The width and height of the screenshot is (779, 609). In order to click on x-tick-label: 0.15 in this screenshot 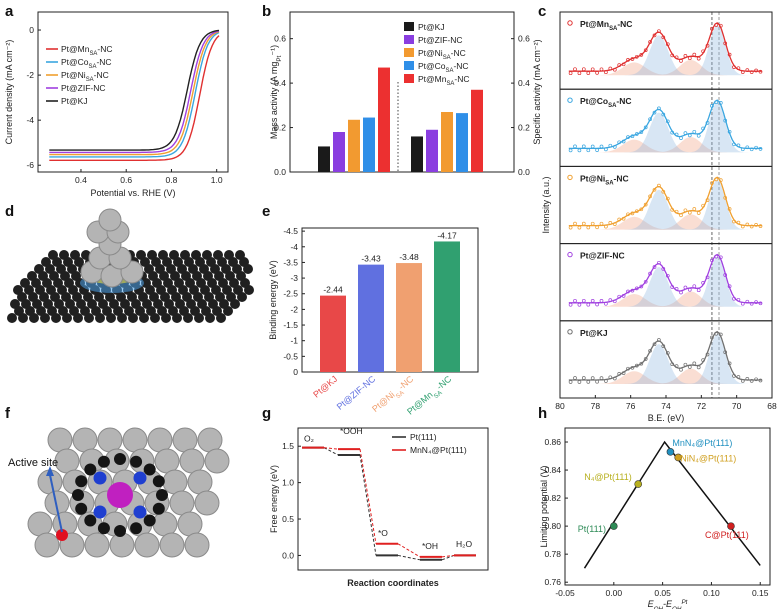, I will do `click(760, 593)`.